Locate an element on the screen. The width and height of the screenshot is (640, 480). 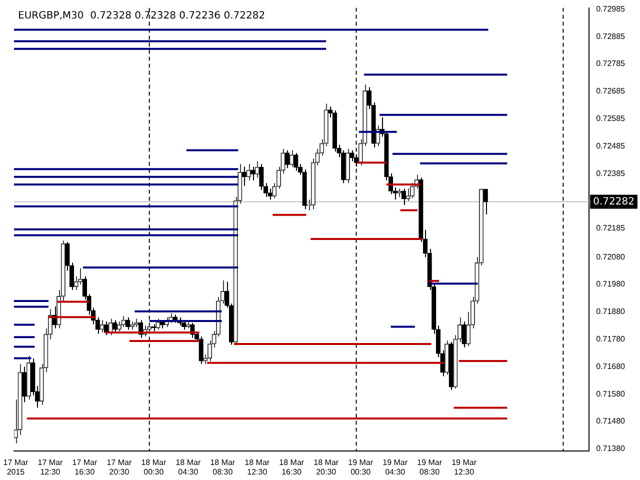
x-tick-label: 17 Mar 12:30 is located at coordinates (50, 467).